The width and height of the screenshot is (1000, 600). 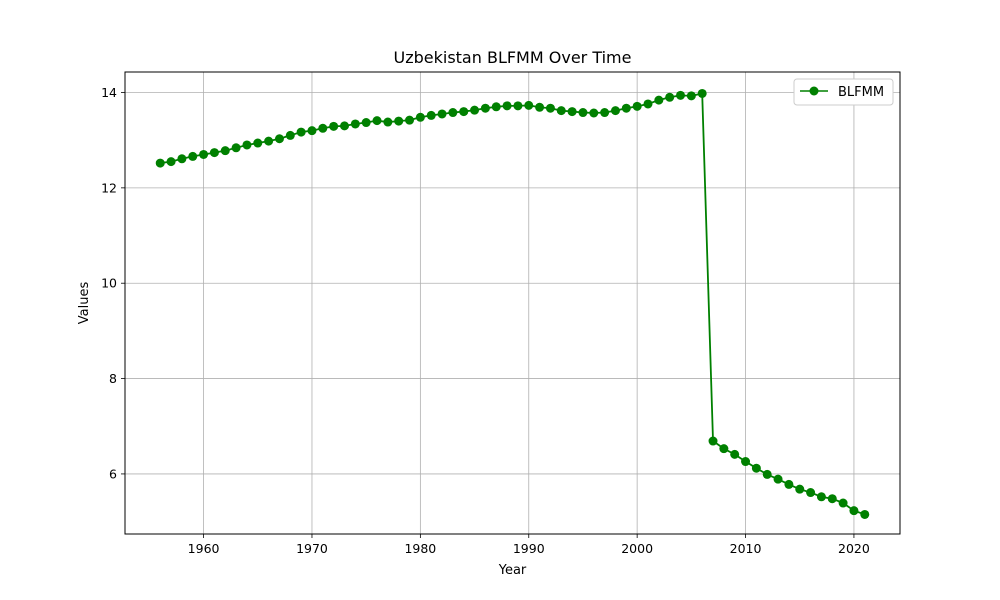 I want to click on data-point-1997, so click(x=605, y=113).